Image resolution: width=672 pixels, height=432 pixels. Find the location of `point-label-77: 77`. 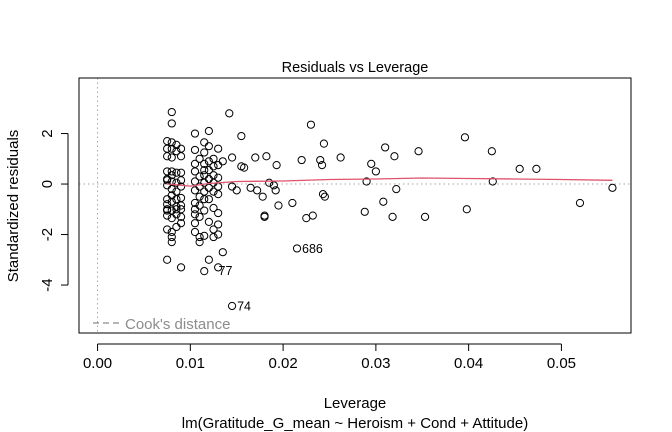

point-label-77: 77 is located at coordinates (226, 271).